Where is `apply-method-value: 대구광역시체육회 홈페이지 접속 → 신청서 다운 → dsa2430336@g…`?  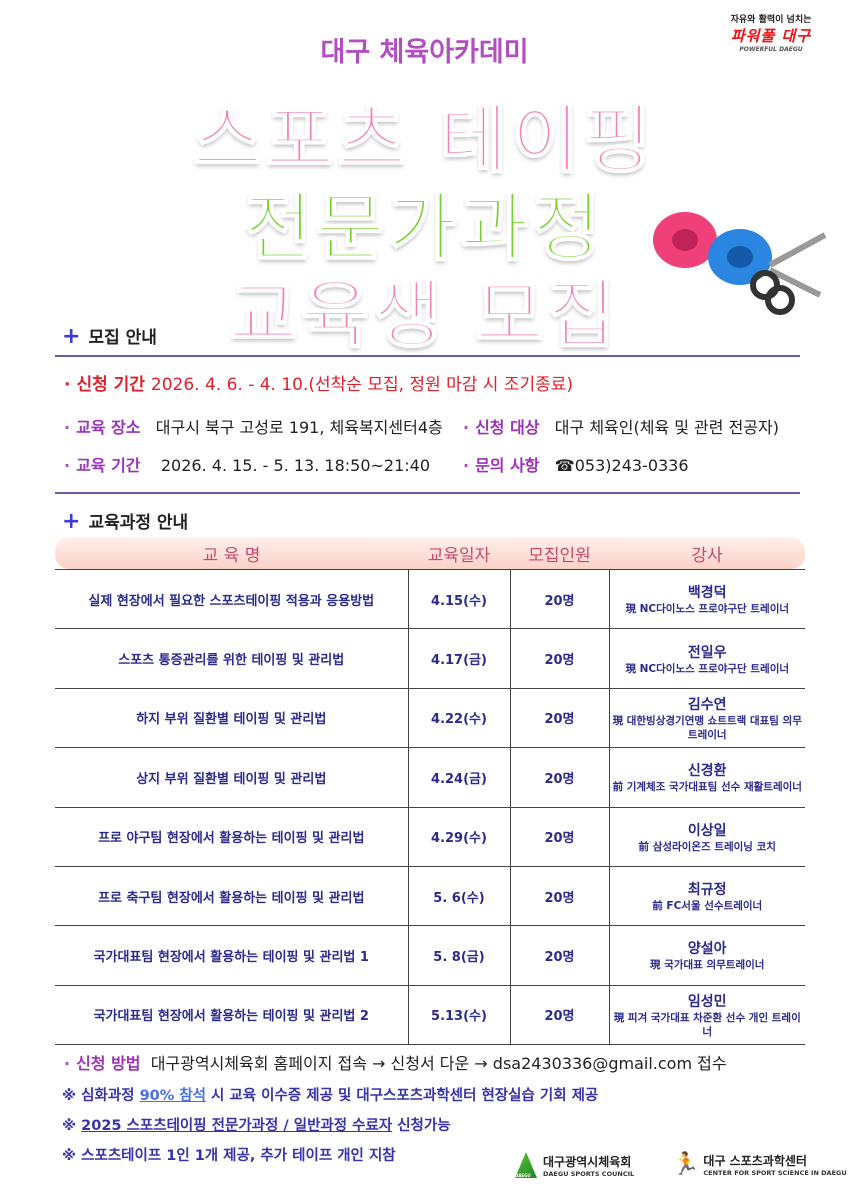
apply-method-value: 대구광역시체육회 홈페이지 접속 → 신청서 다운 → dsa2430336@g… is located at coordinates (438, 1063).